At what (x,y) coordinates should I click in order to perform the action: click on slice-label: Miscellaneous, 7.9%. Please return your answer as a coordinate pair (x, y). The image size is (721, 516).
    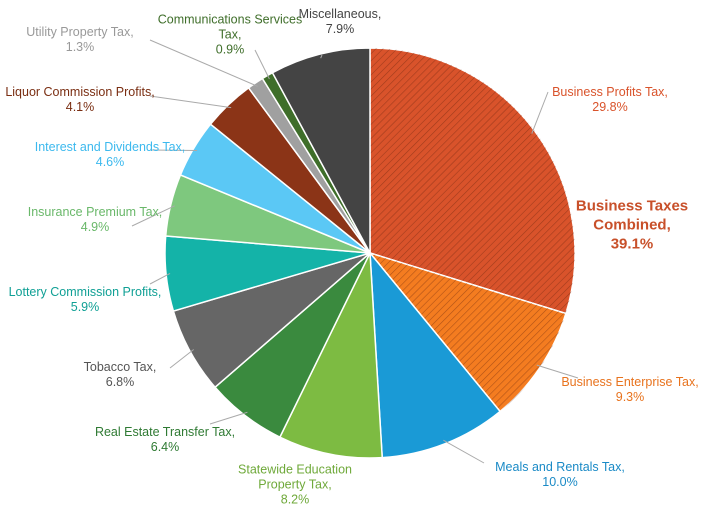
    Looking at the image, I should click on (340, 22).